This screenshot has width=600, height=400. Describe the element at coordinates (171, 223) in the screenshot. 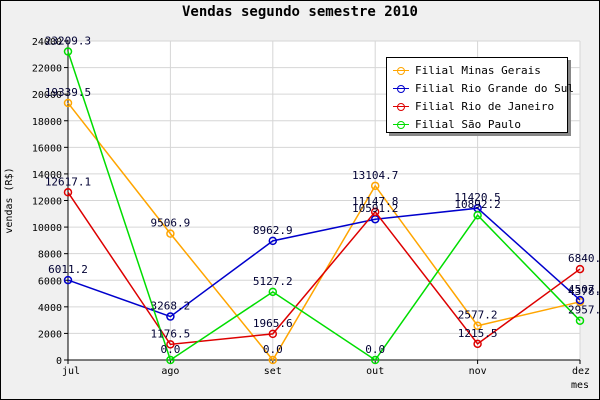

I see `data-label: 9506.9` at that location.